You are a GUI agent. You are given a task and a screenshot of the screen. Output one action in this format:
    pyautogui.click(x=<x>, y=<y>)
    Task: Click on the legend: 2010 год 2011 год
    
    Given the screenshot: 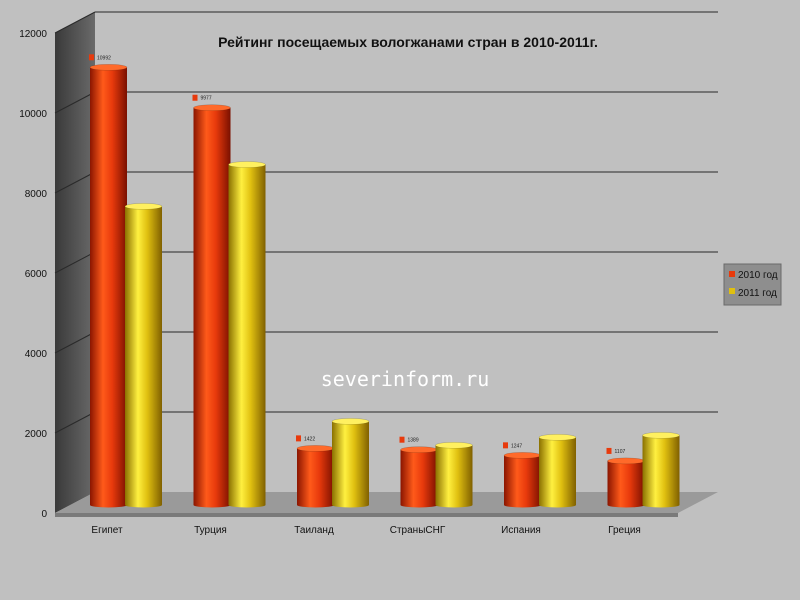 What is the action you would take?
    pyautogui.click(x=752, y=284)
    